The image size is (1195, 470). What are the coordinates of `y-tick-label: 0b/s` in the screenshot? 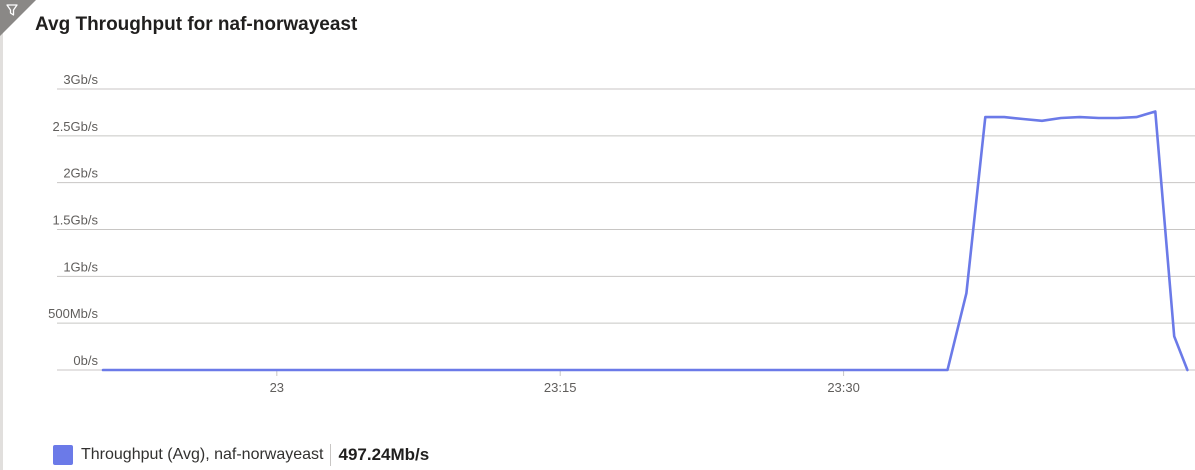 It's located at (85, 360).